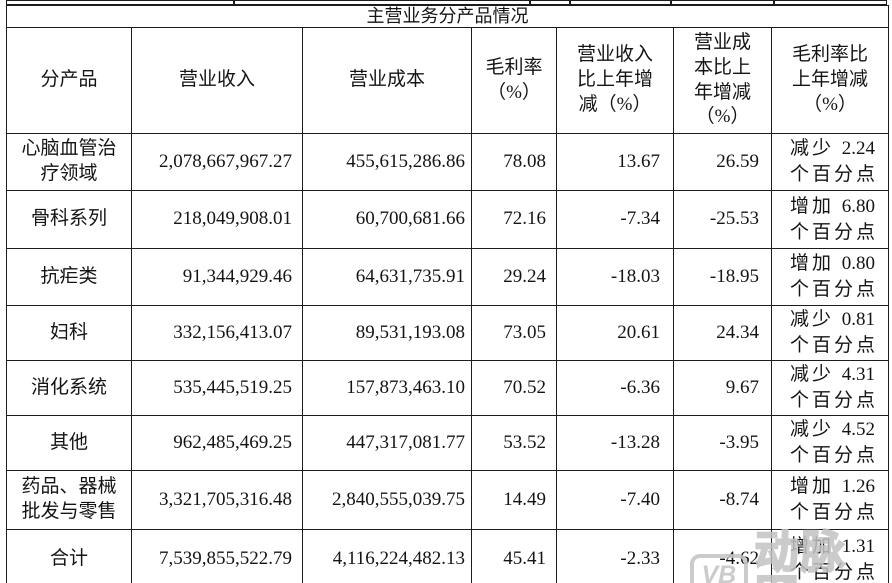  What do you see at coordinates (722, 500) in the screenshot?
I see `cell-cost-yoy: -8.74` at bounding box center [722, 500].